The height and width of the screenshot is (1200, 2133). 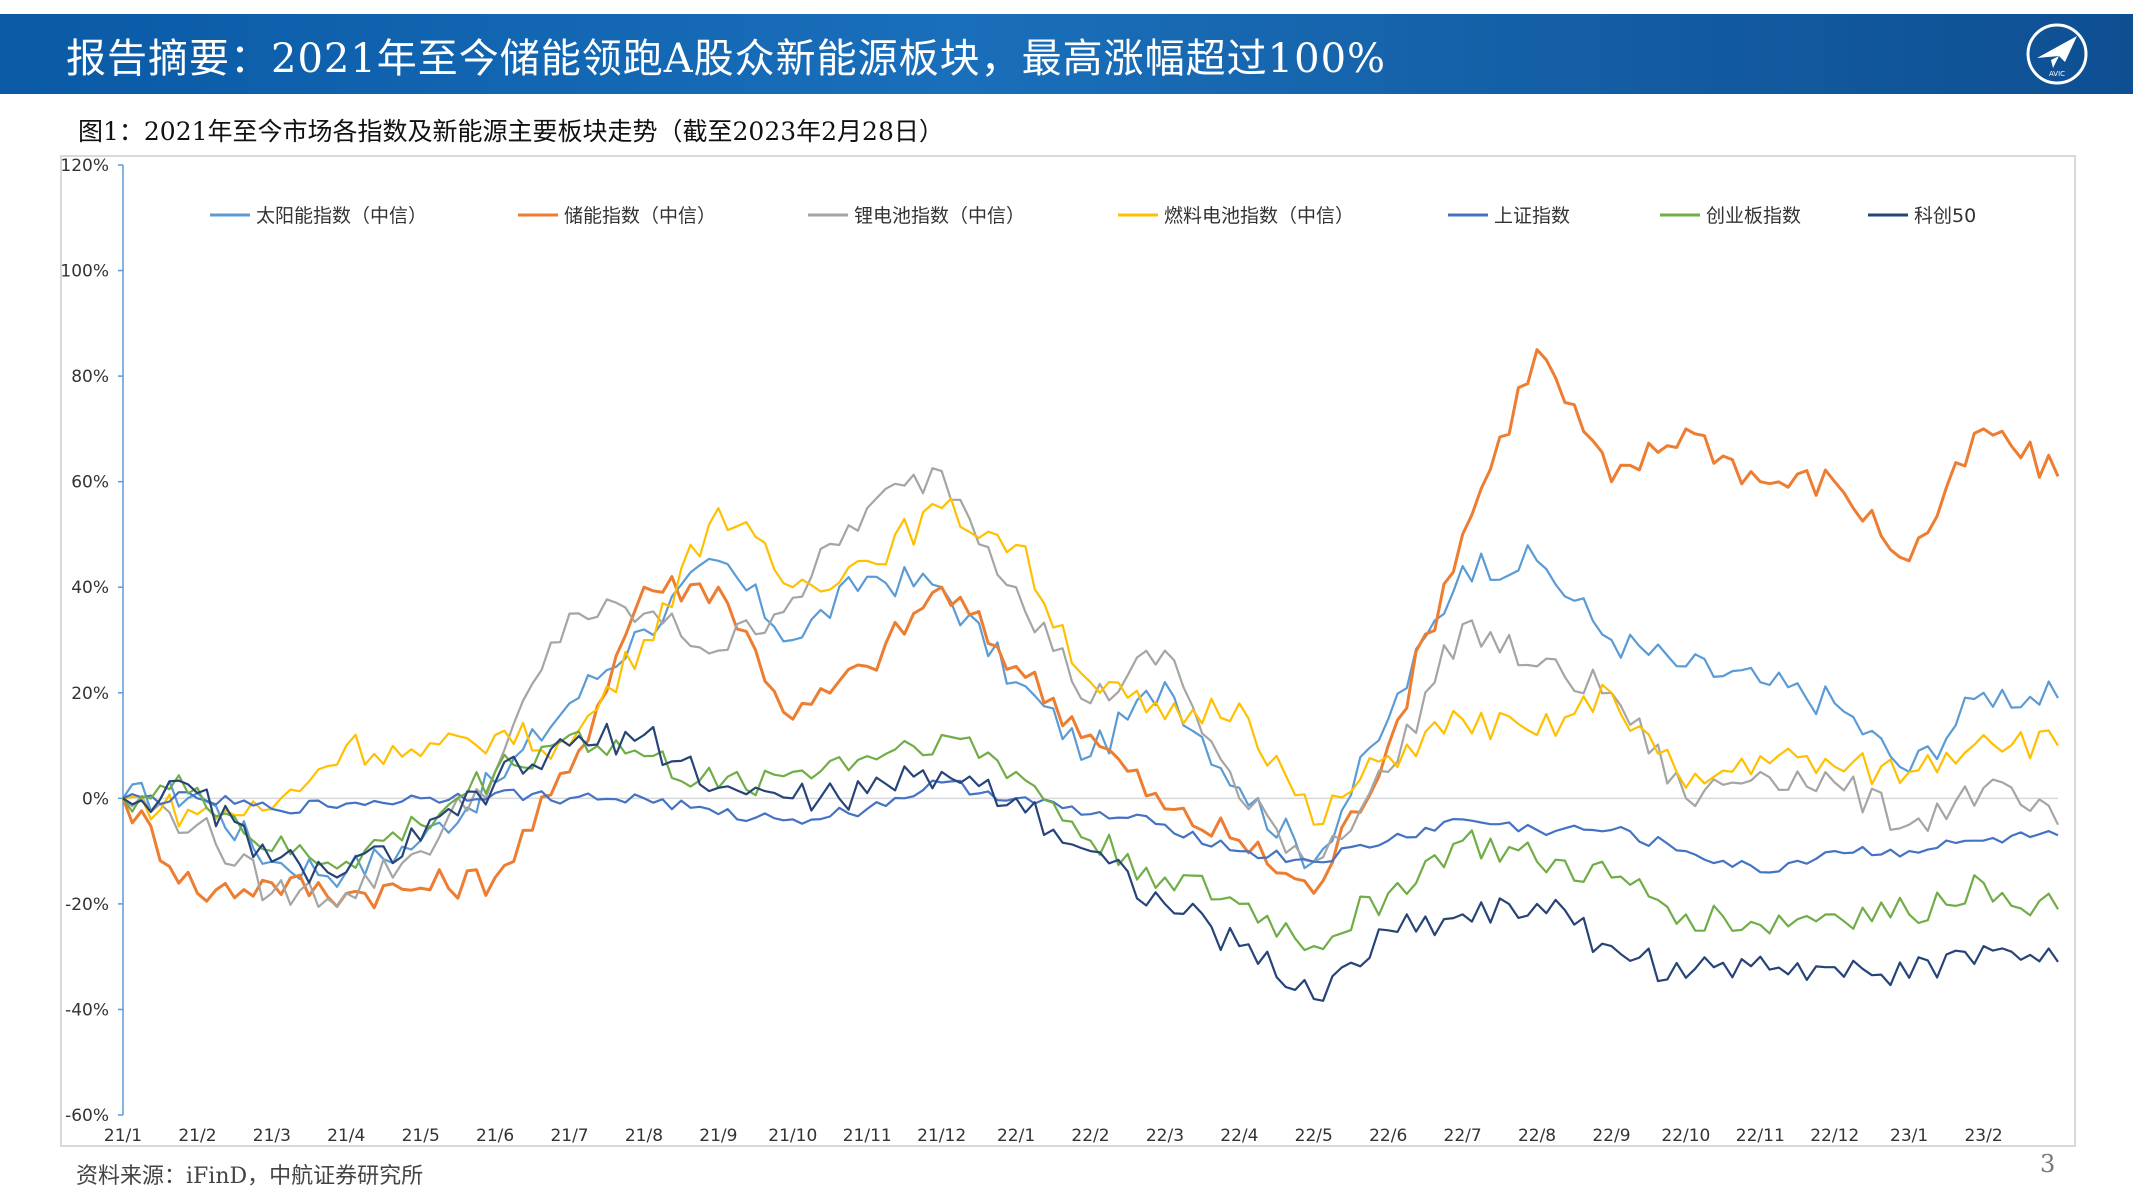 I want to click on x-tick-label: 22/10, so click(x=1685, y=1136).